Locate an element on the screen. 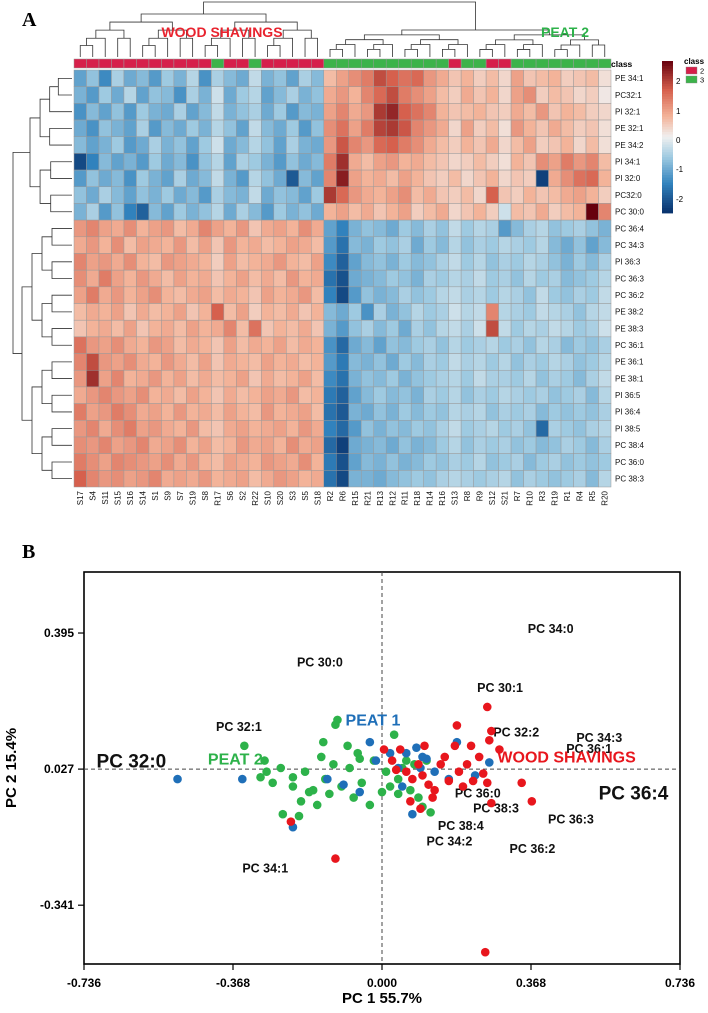  y-axis-label: PC 2 15.4% is located at coordinates (11, 768).